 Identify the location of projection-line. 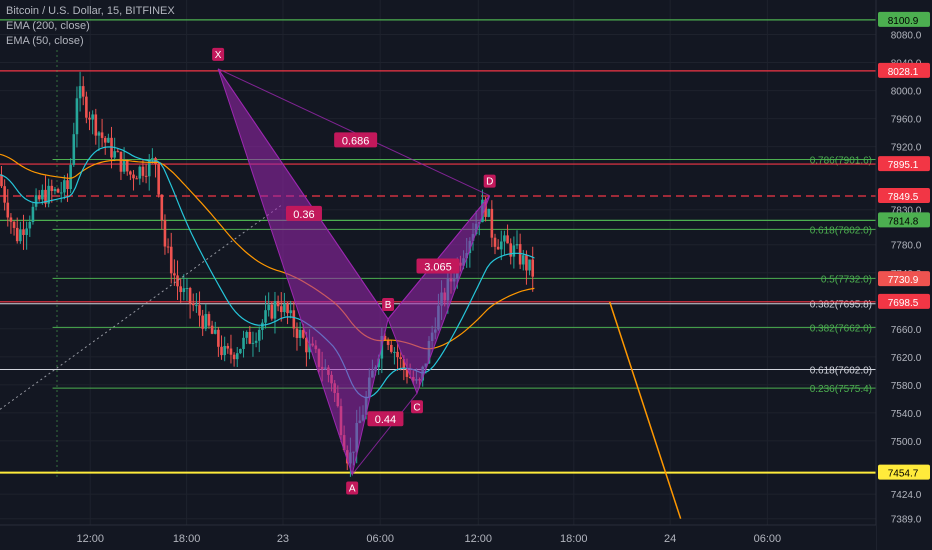
(645, 410).